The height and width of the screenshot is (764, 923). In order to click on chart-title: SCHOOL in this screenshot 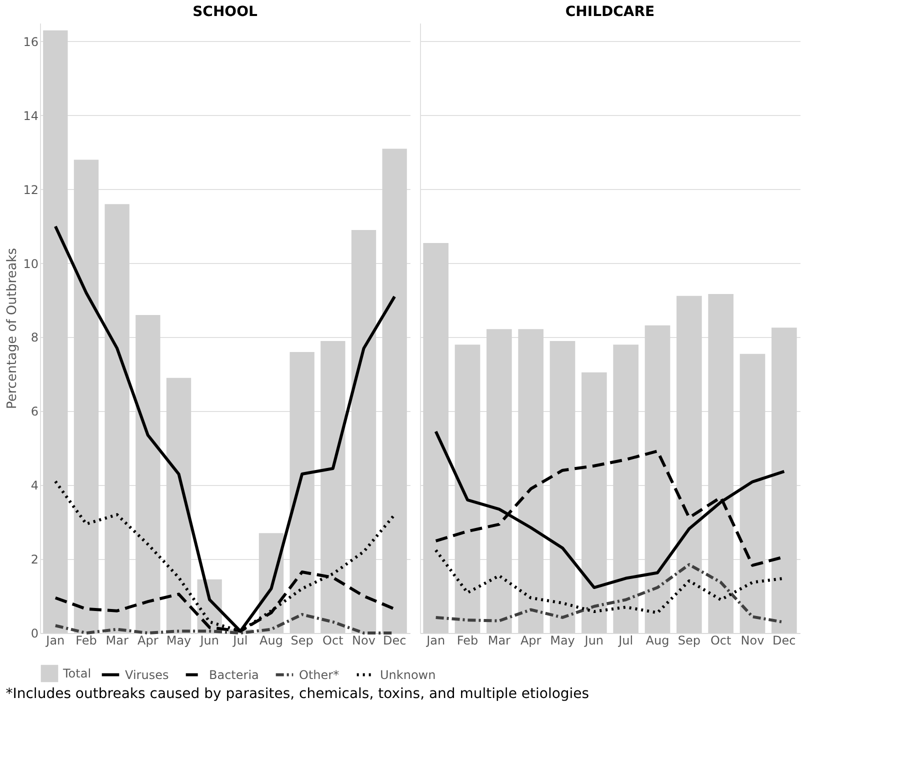, I will do `click(225, 12)`.